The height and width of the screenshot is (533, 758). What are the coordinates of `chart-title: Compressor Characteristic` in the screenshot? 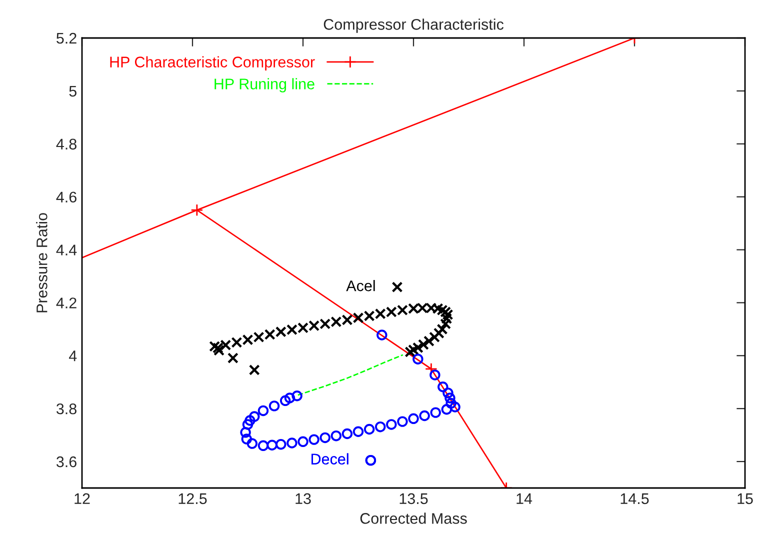 It's located at (414, 25).